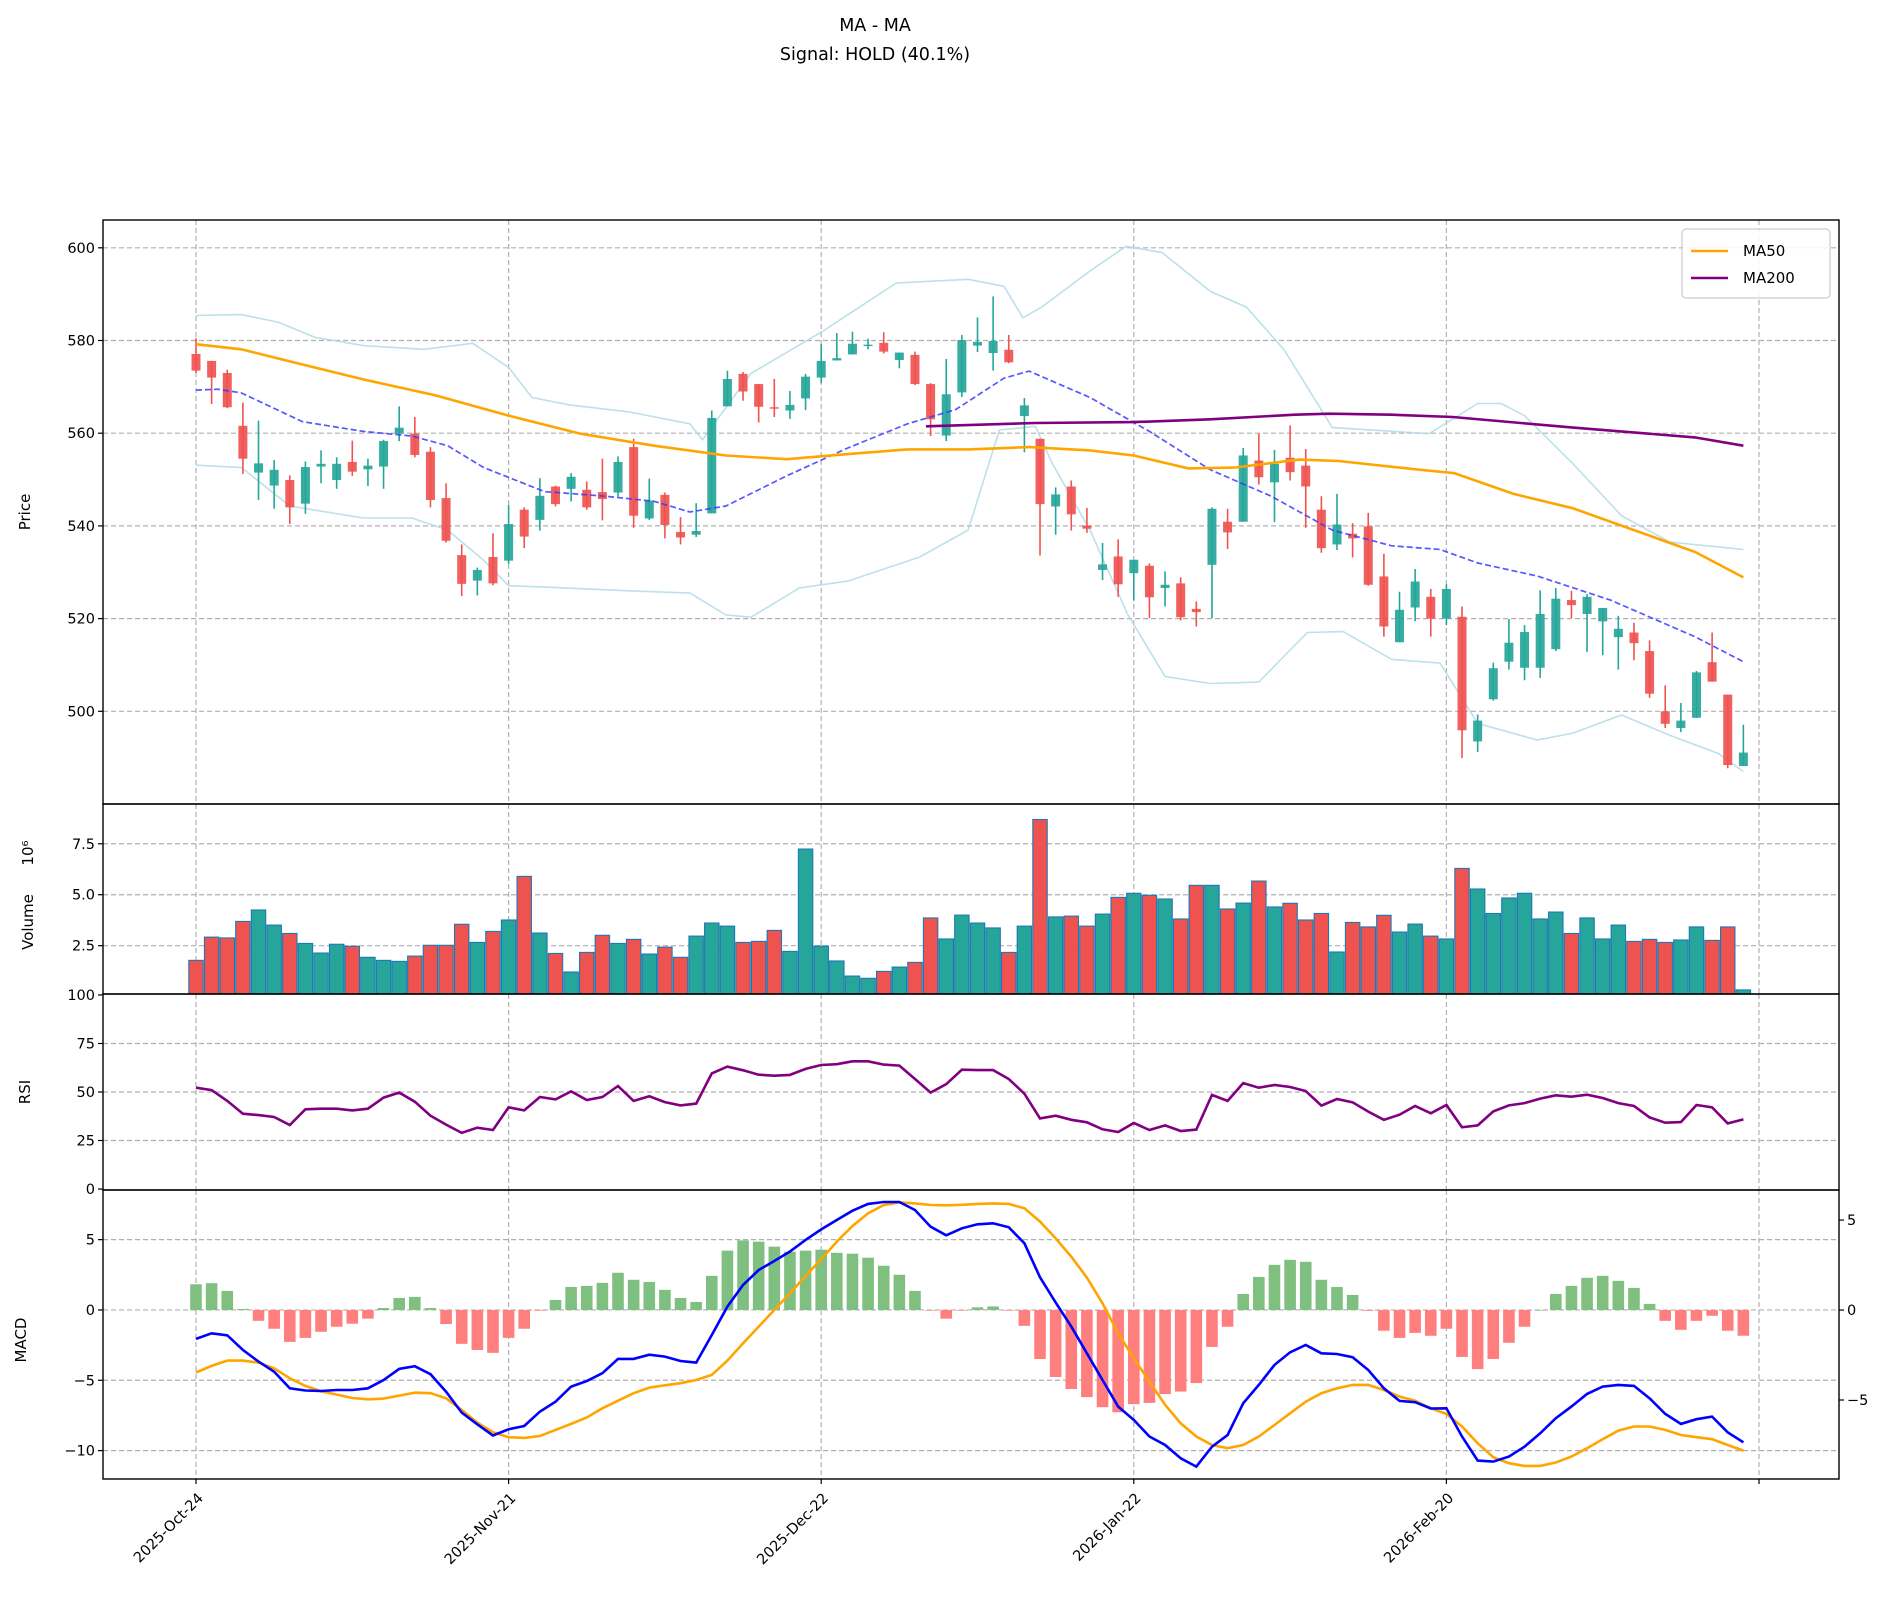 This screenshot has height=1619, width=1890. What do you see at coordinates (86, 1093) in the screenshot?
I see `rsi-y-tick-label: 50` at bounding box center [86, 1093].